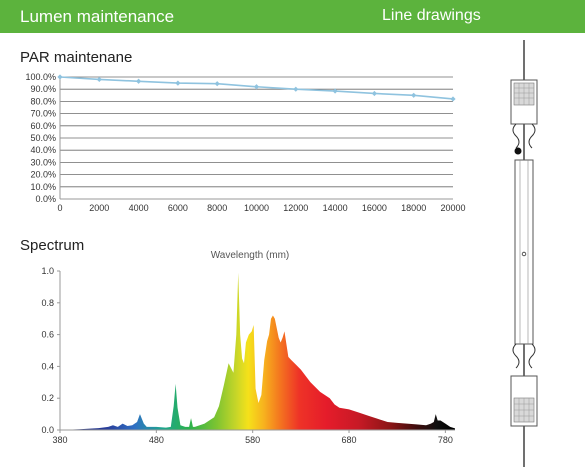  I want to click on par-x-tick-label: 2000, so click(99, 208).